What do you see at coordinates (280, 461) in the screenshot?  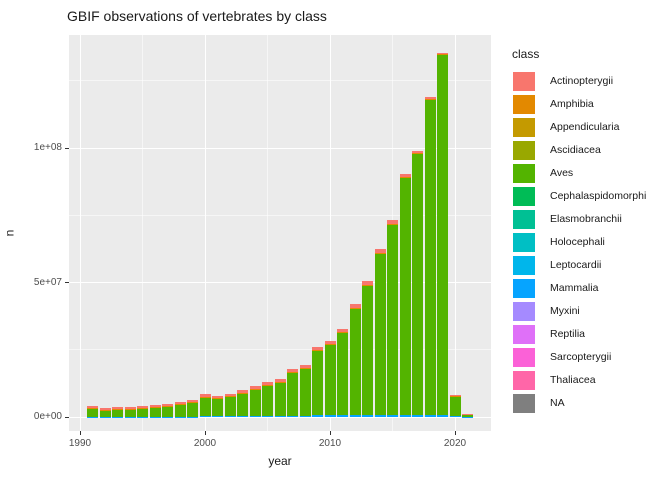 I see `x-axis-title: year` at bounding box center [280, 461].